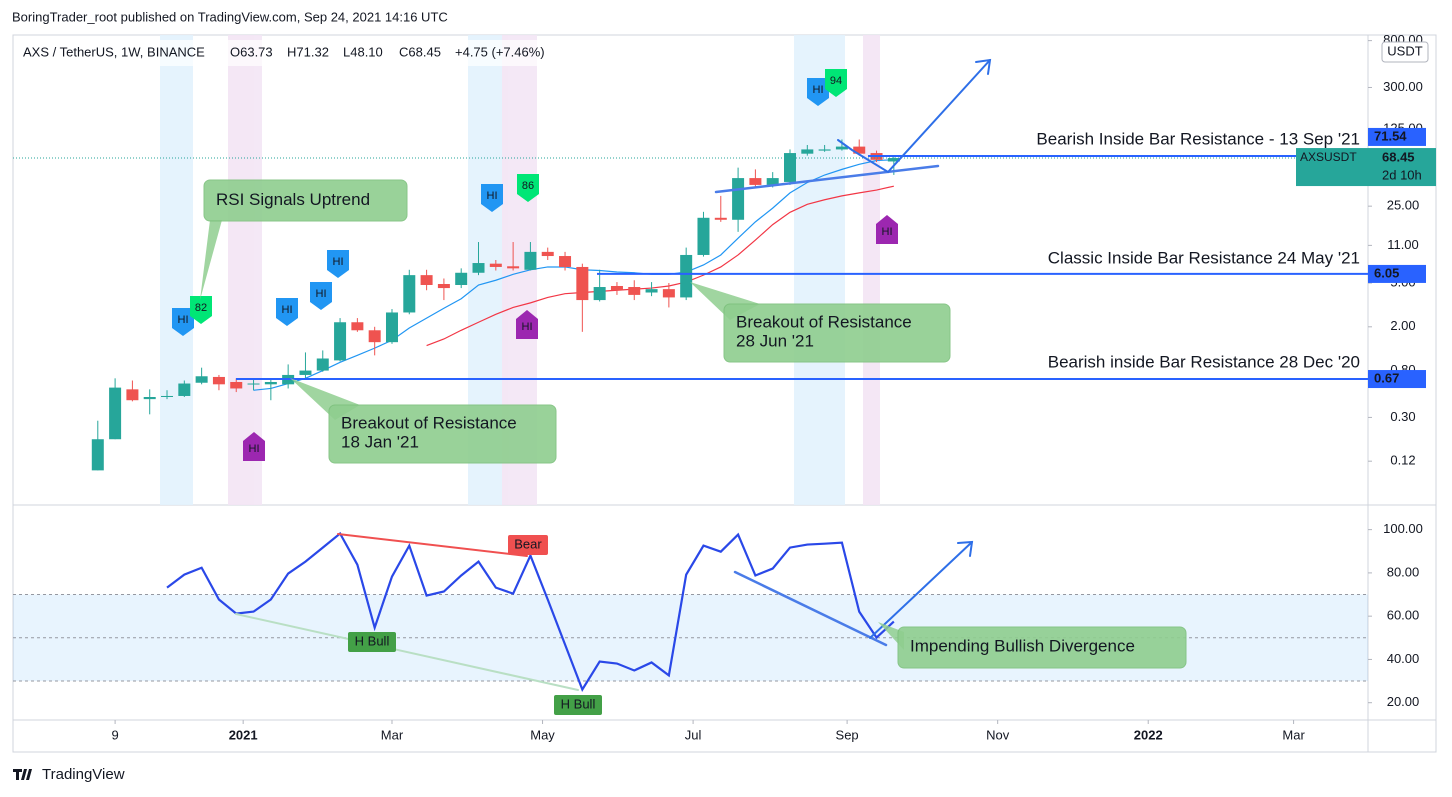  What do you see at coordinates (1402, 325) in the screenshot?
I see `y-tick-label: 2.00` at bounding box center [1402, 325].